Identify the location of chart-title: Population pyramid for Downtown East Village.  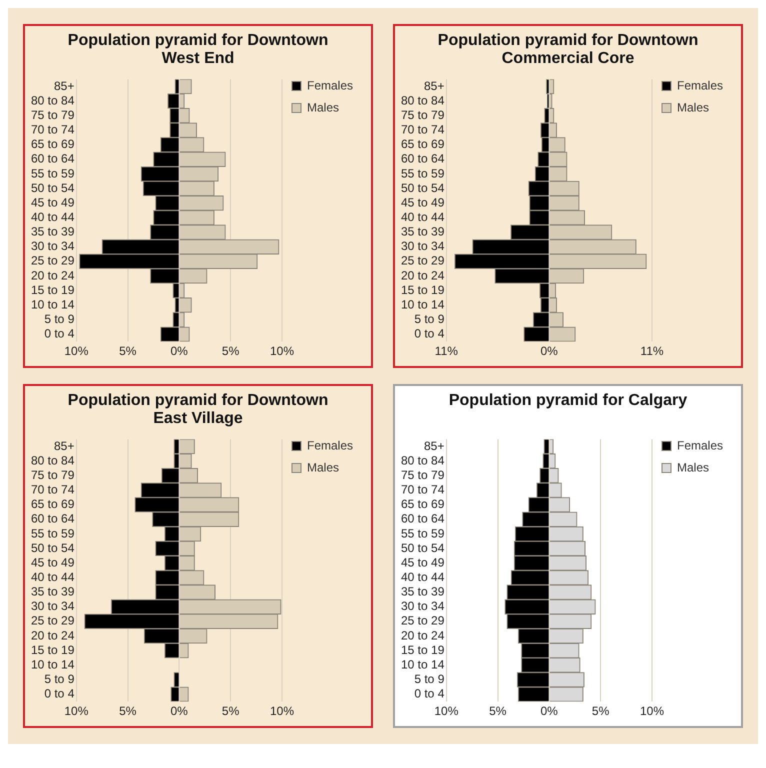
(198, 410).